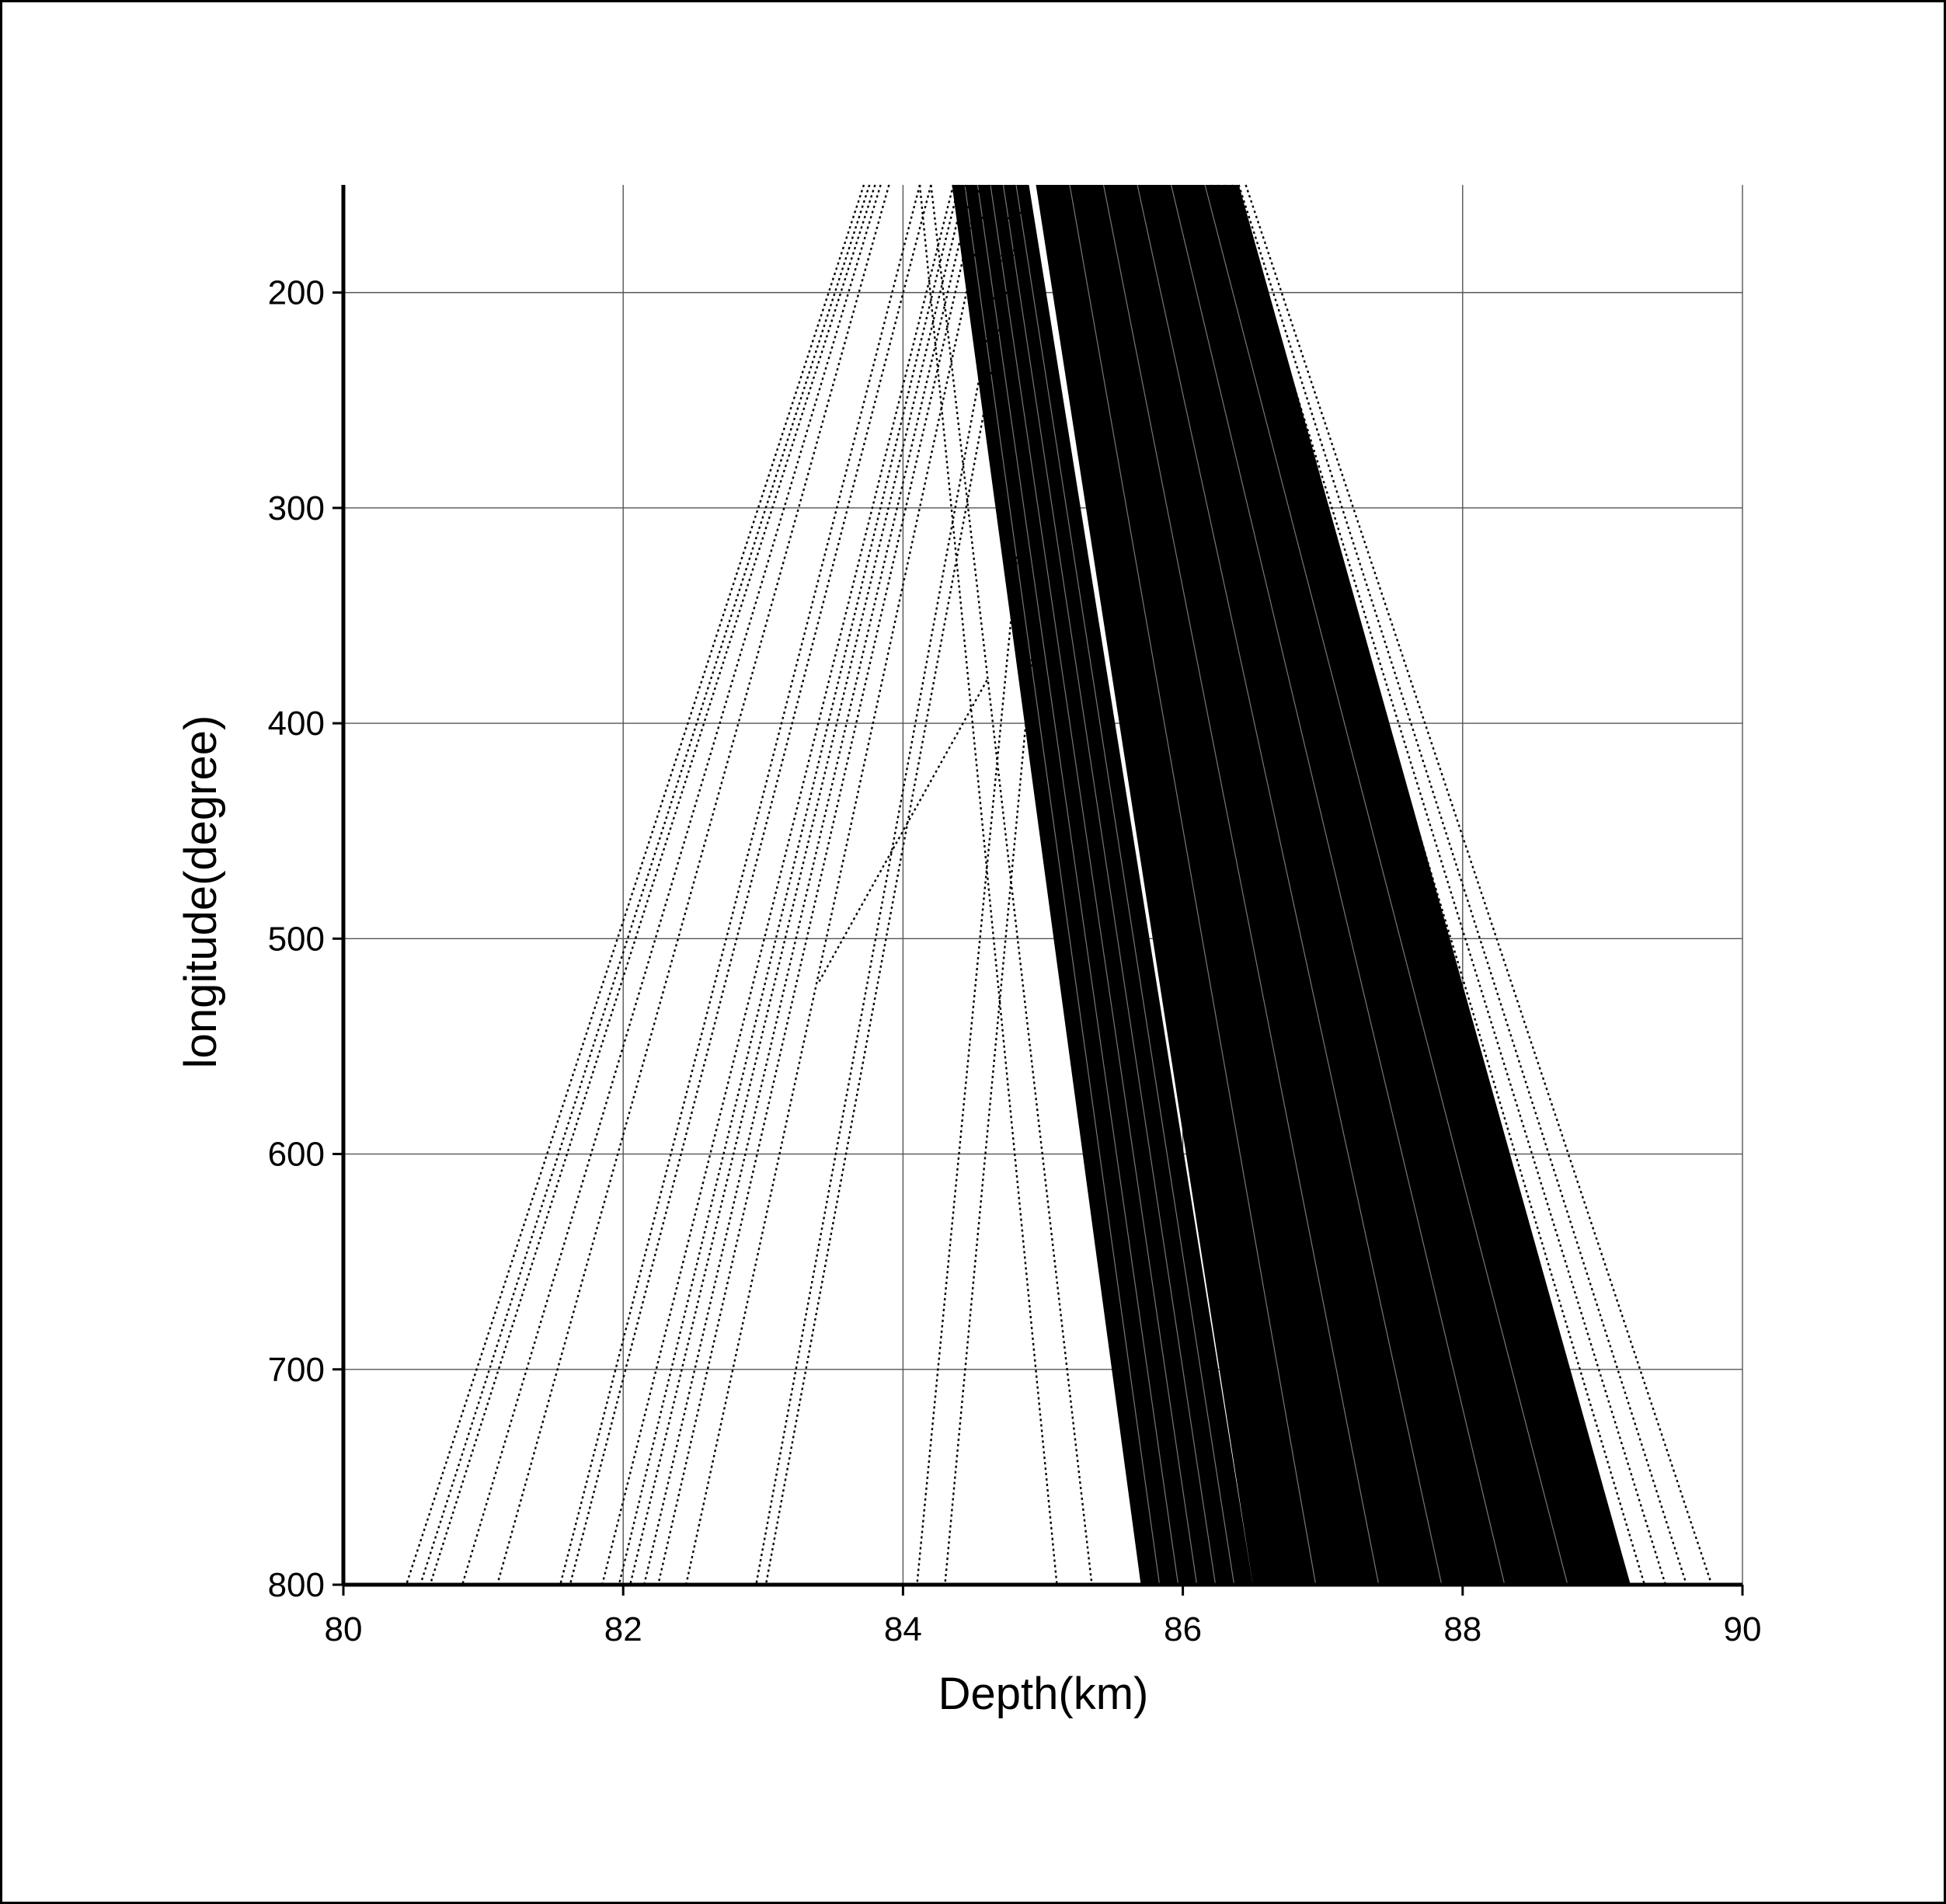 This screenshot has height=1904, width=1946. What do you see at coordinates (296, 1585) in the screenshot?
I see `y-tick-label: 800` at bounding box center [296, 1585].